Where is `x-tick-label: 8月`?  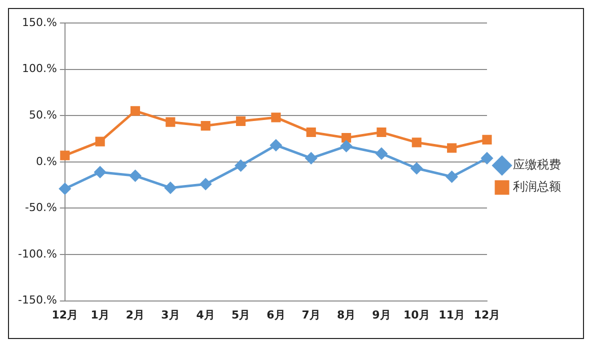
x-tick-label: 8月 is located at coordinates (346, 315).